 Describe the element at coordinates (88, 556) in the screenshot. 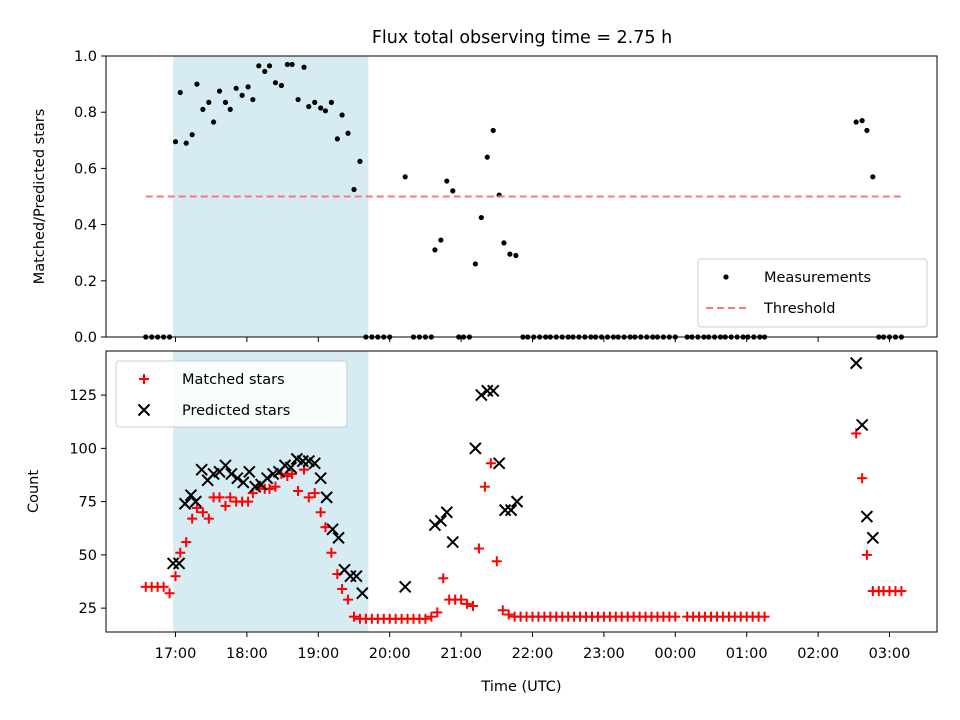

I see `y-tick-label: 50` at that location.